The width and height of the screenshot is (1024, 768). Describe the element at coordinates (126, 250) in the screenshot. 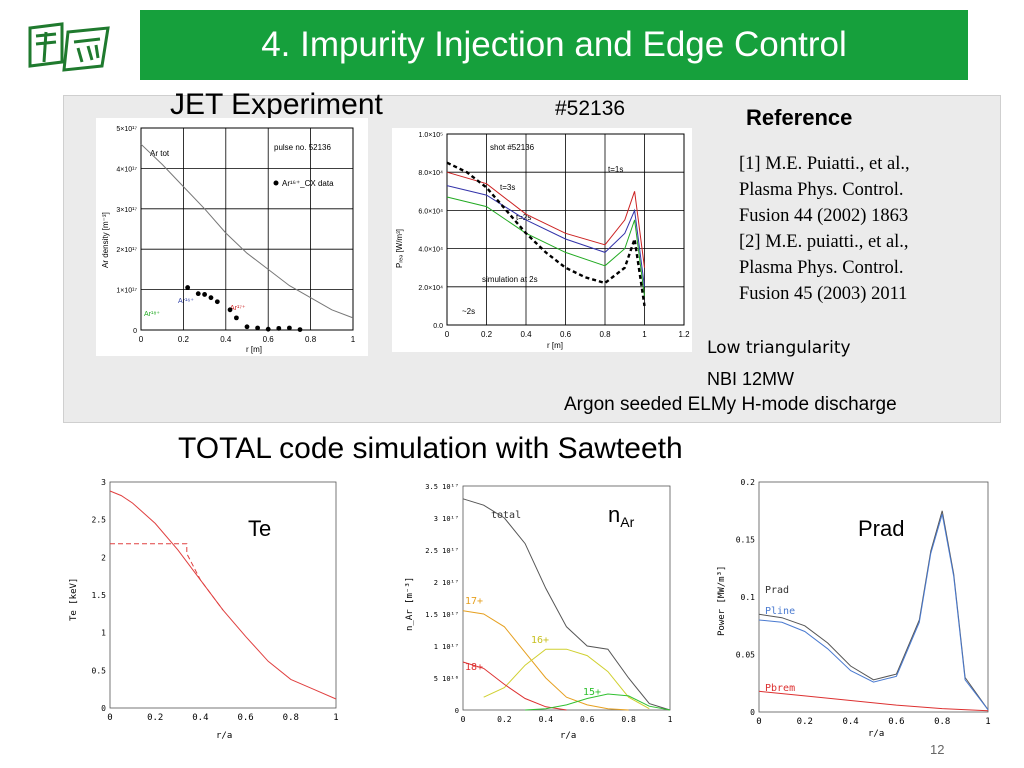

I see `y-tick-label: 2×10¹⁷` at that location.